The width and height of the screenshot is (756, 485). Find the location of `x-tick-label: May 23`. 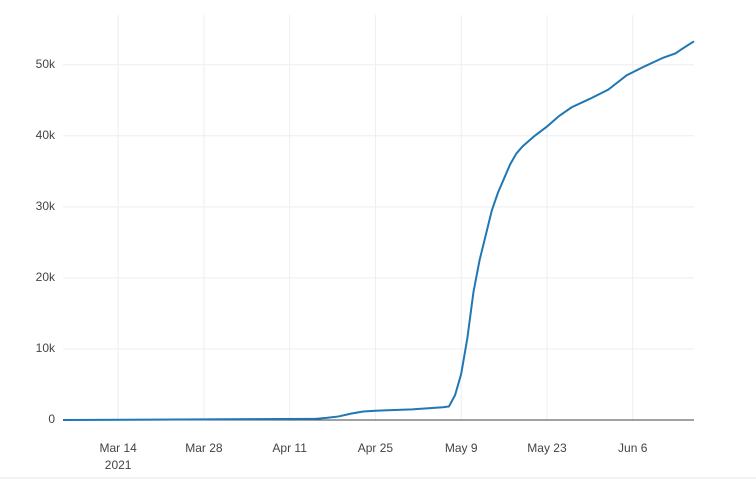

x-tick-label: May 23 is located at coordinates (547, 448).